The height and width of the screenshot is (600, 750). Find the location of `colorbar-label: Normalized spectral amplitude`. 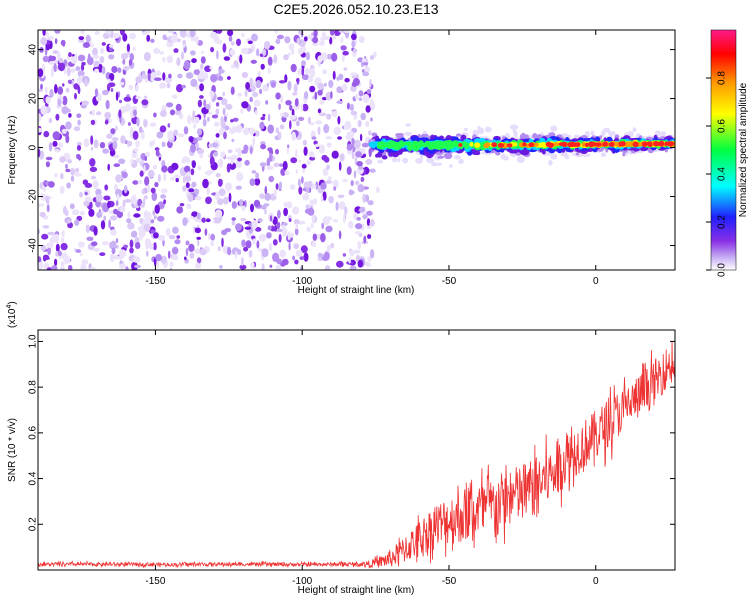

colorbar-label: Normalized spectral amplitude is located at coordinates (743, 149).